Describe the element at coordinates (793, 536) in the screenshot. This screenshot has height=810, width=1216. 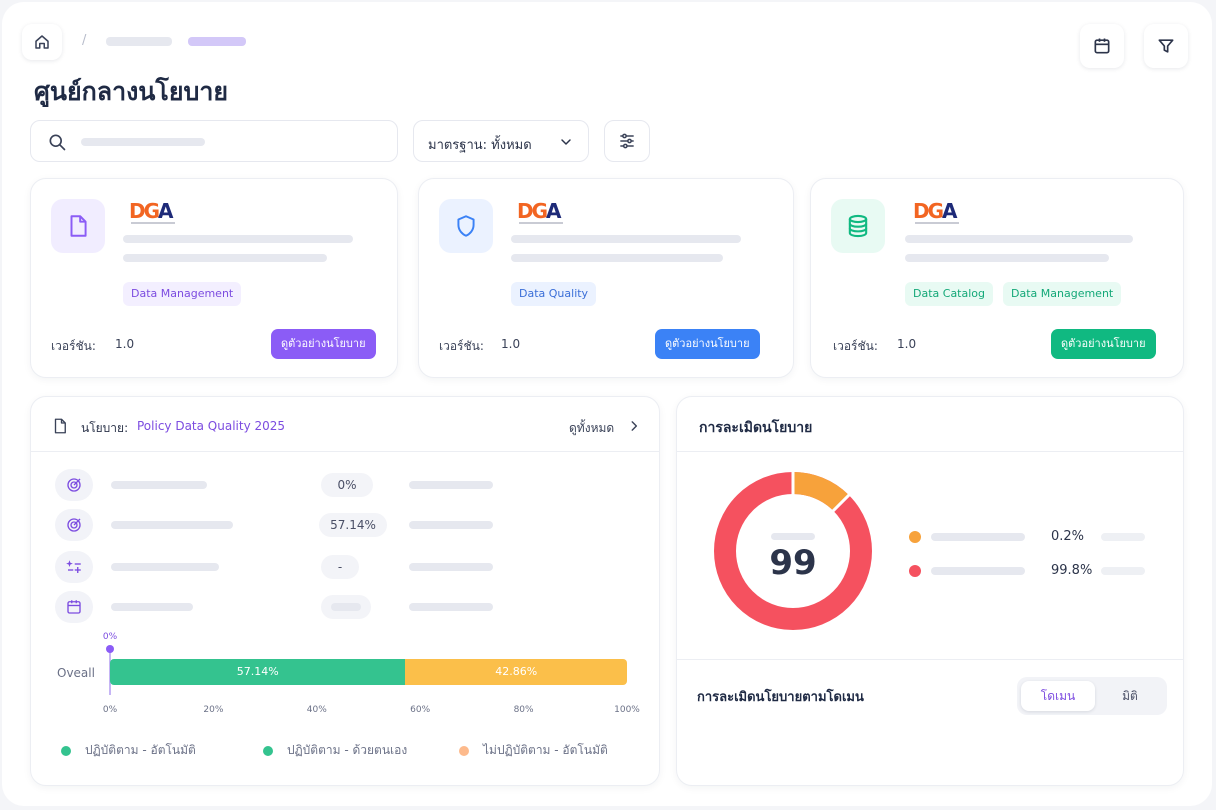
I see `donut-center-label` at that location.